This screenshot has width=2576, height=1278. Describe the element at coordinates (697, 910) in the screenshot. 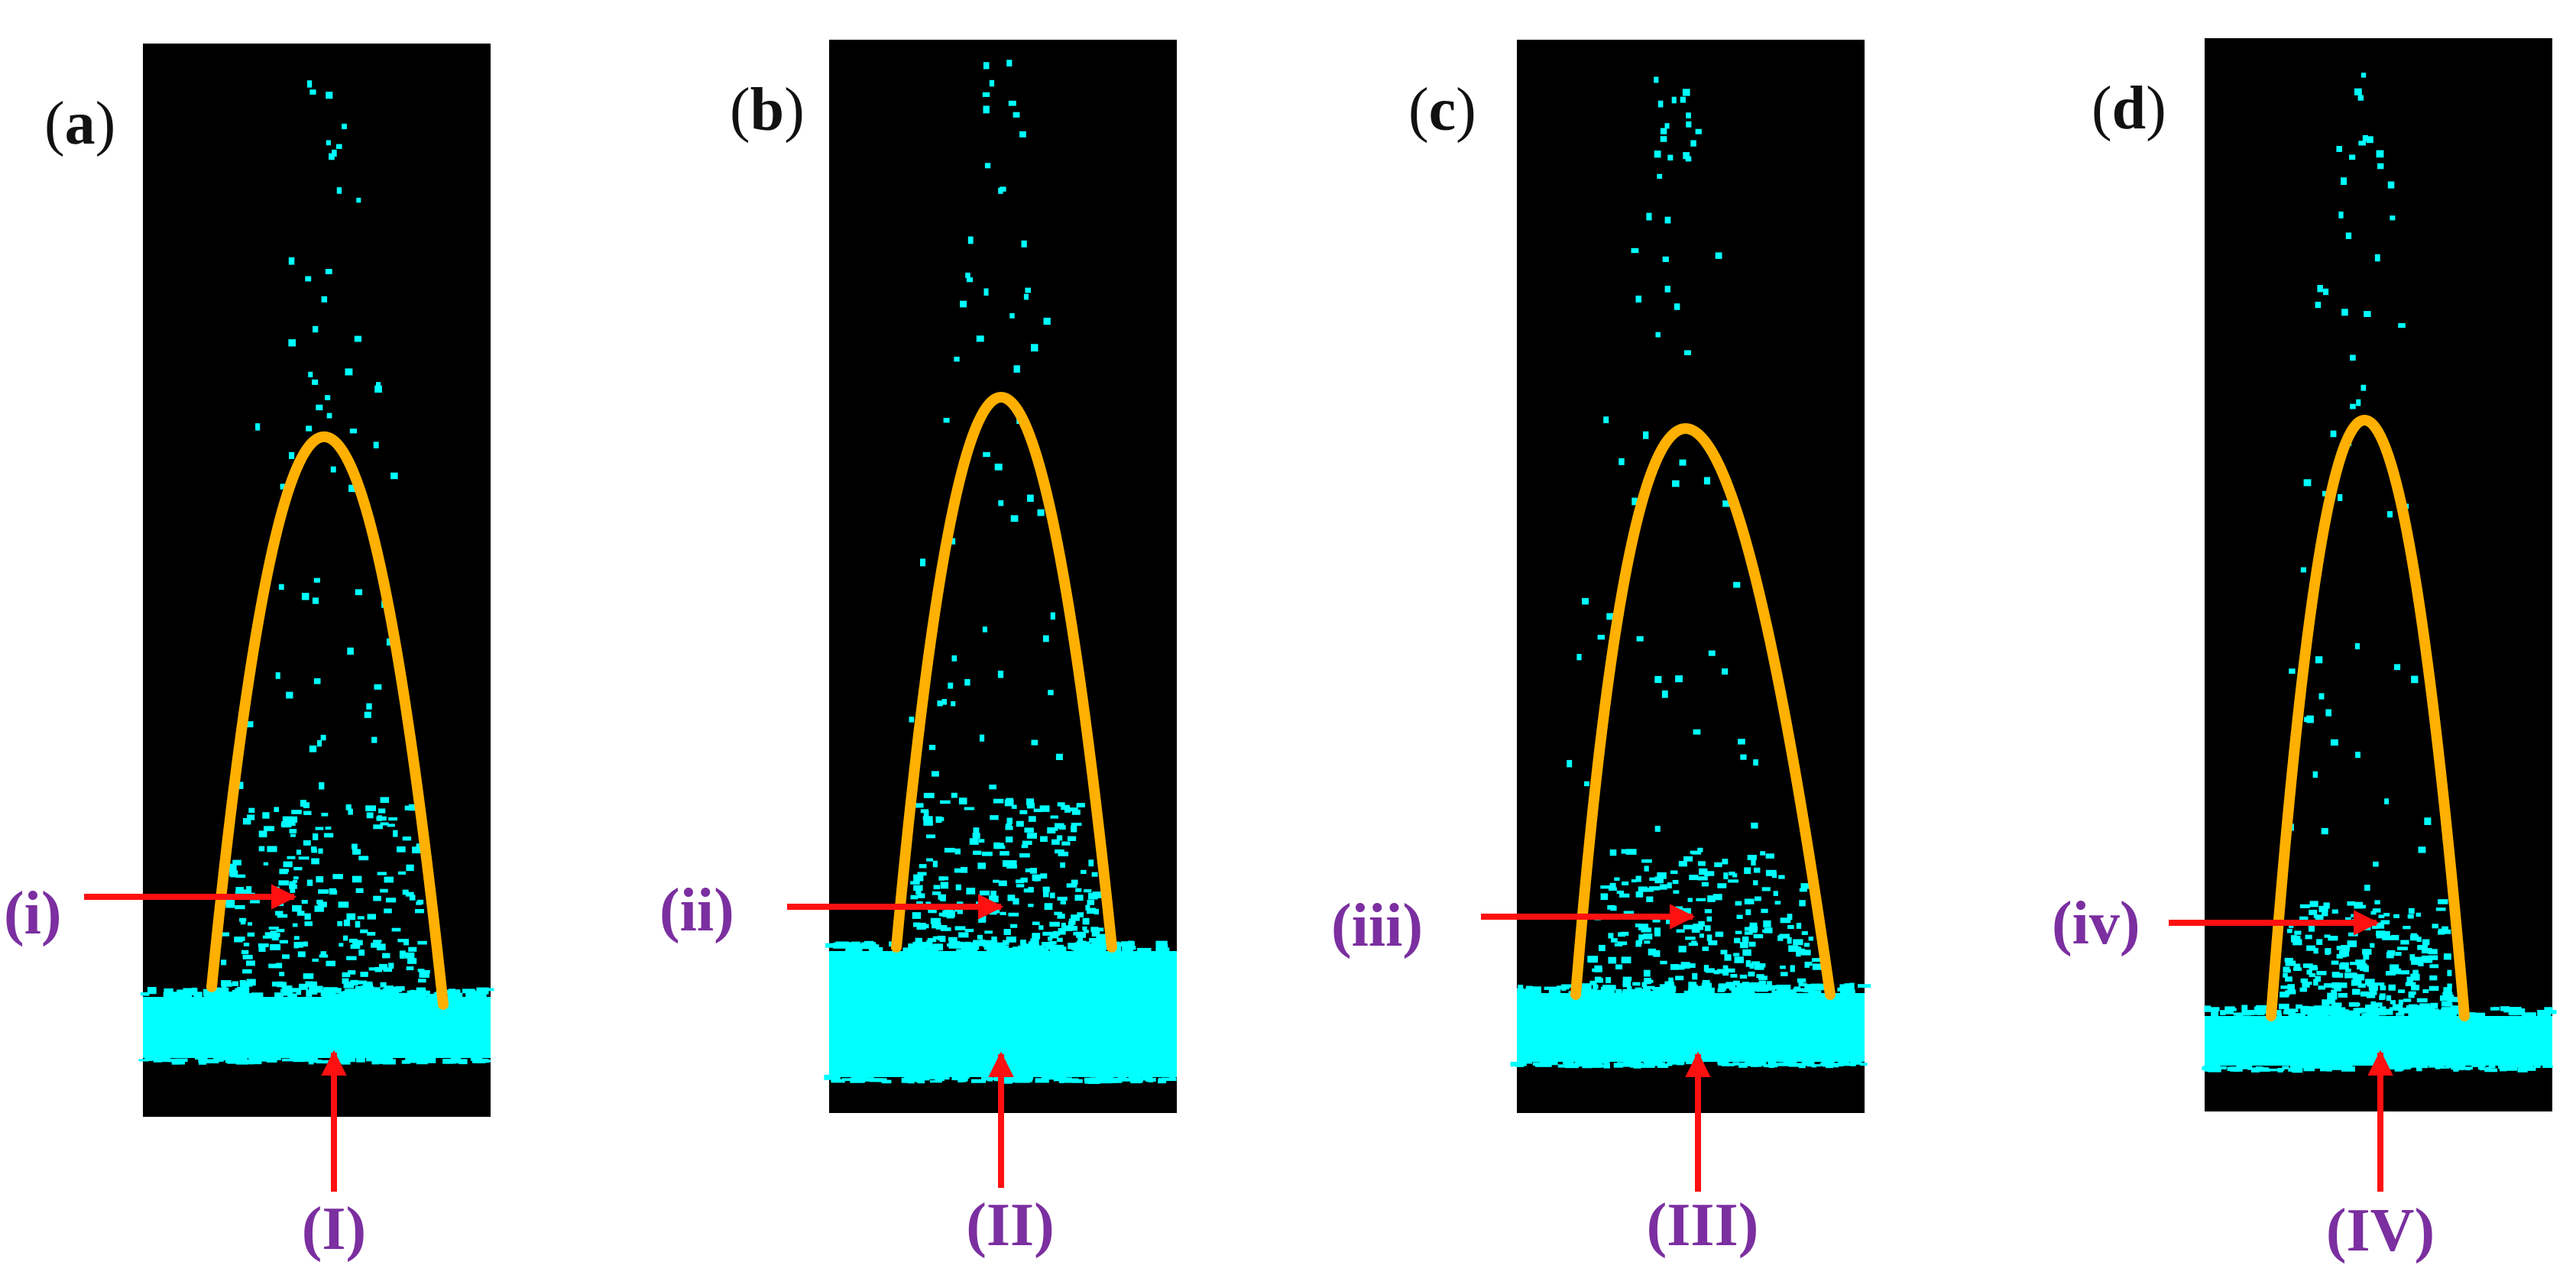

I see `panel-b-inner-label: (ii)` at that location.